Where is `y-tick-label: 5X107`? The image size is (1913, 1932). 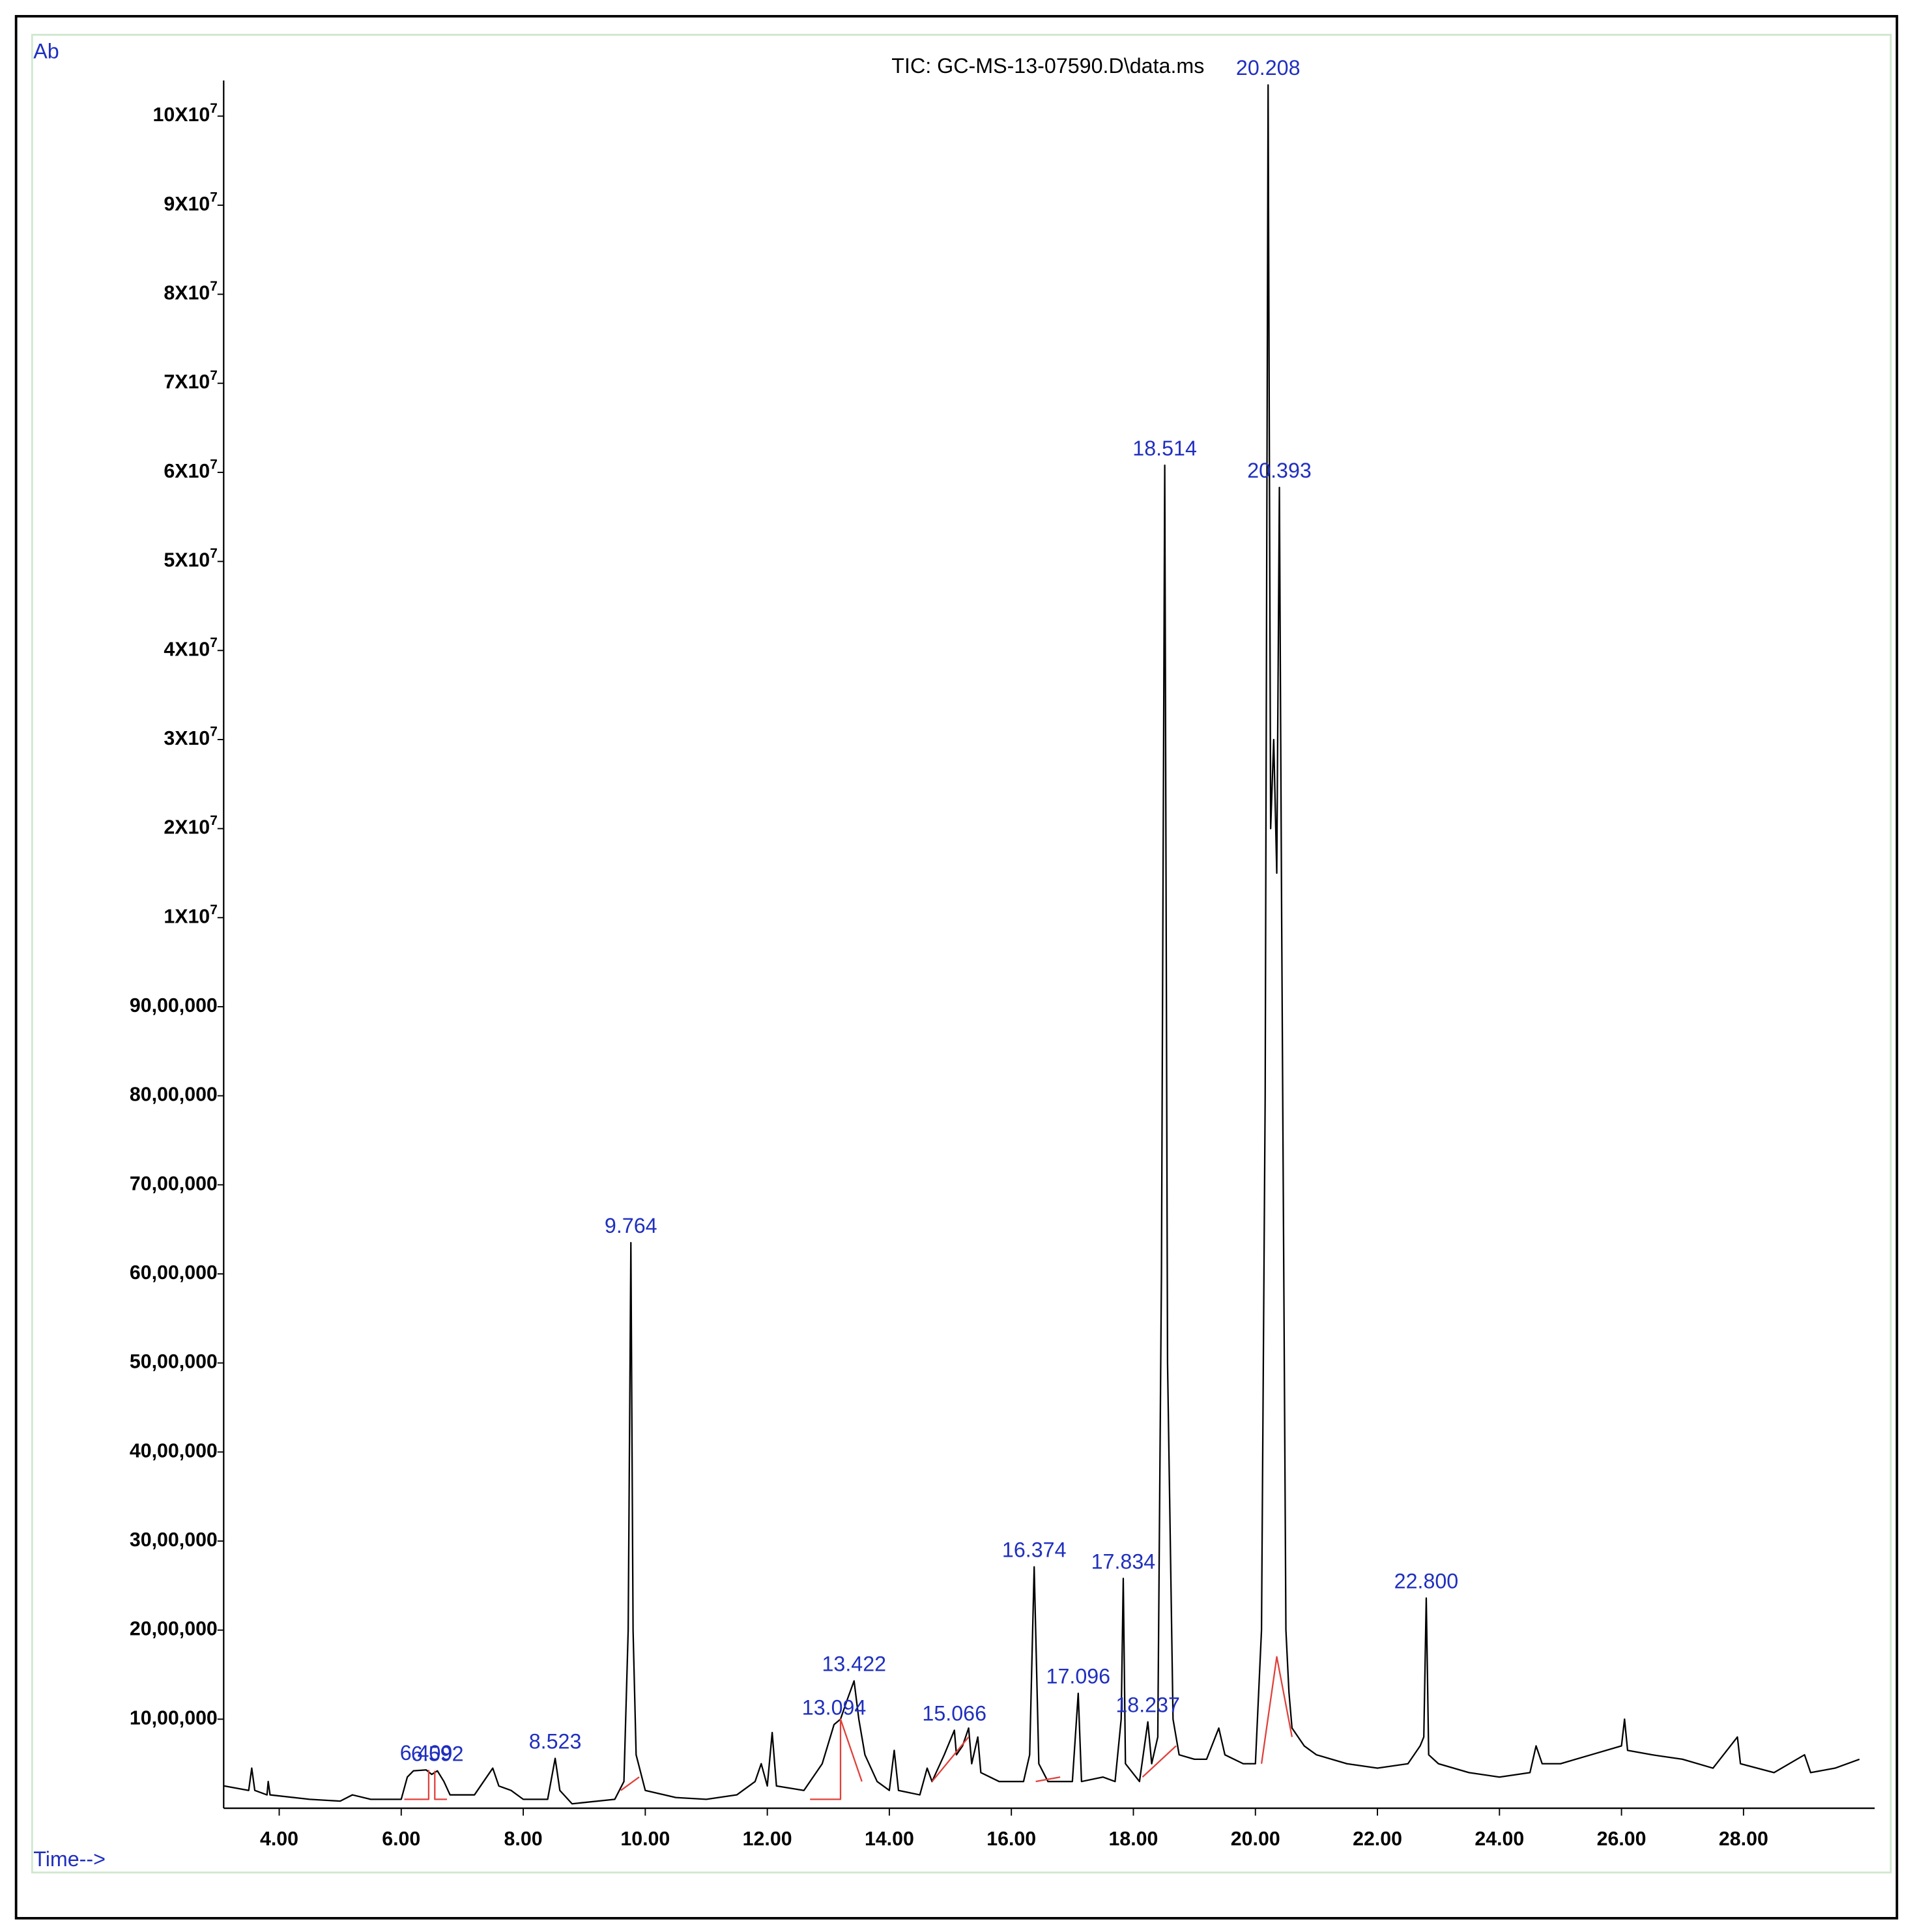 y-tick-label: 5X107 is located at coordinates (190, 558).